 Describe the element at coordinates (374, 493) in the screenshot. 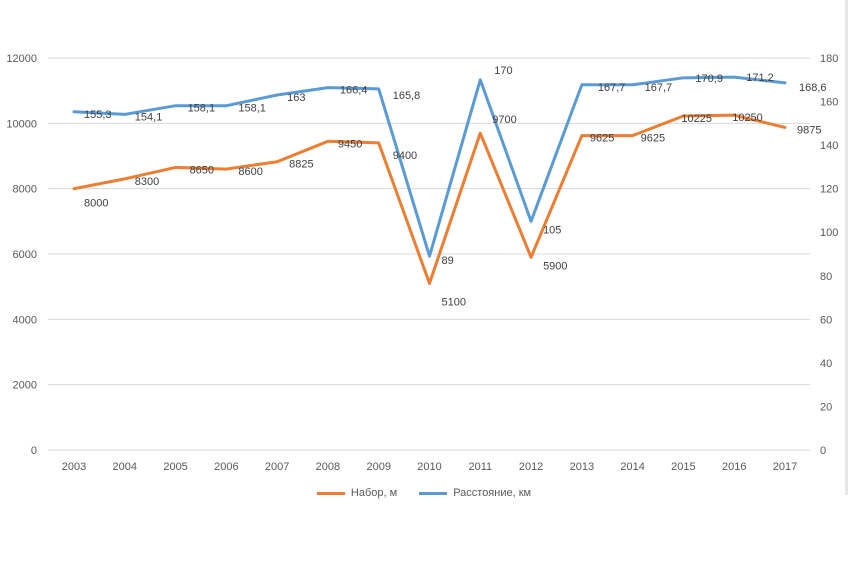

I see `legend-label-nabor: Набор, м` at that location.